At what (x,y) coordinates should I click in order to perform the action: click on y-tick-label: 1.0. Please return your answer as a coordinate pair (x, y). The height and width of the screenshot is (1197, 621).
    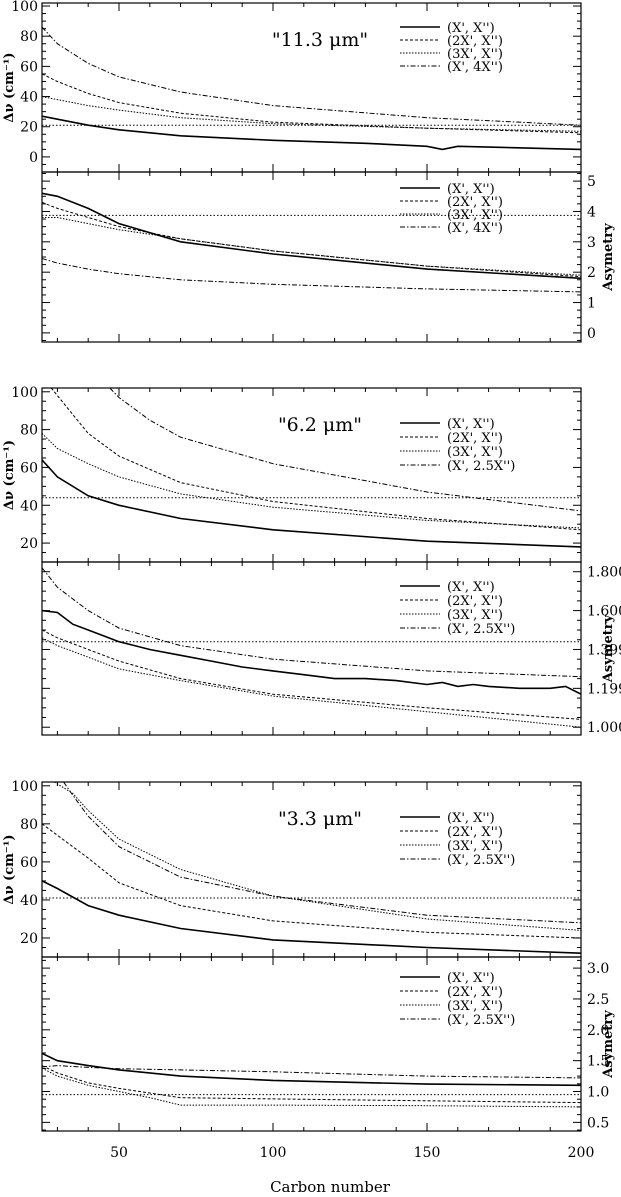
    Looking at the image, I should click on (598, 1093).